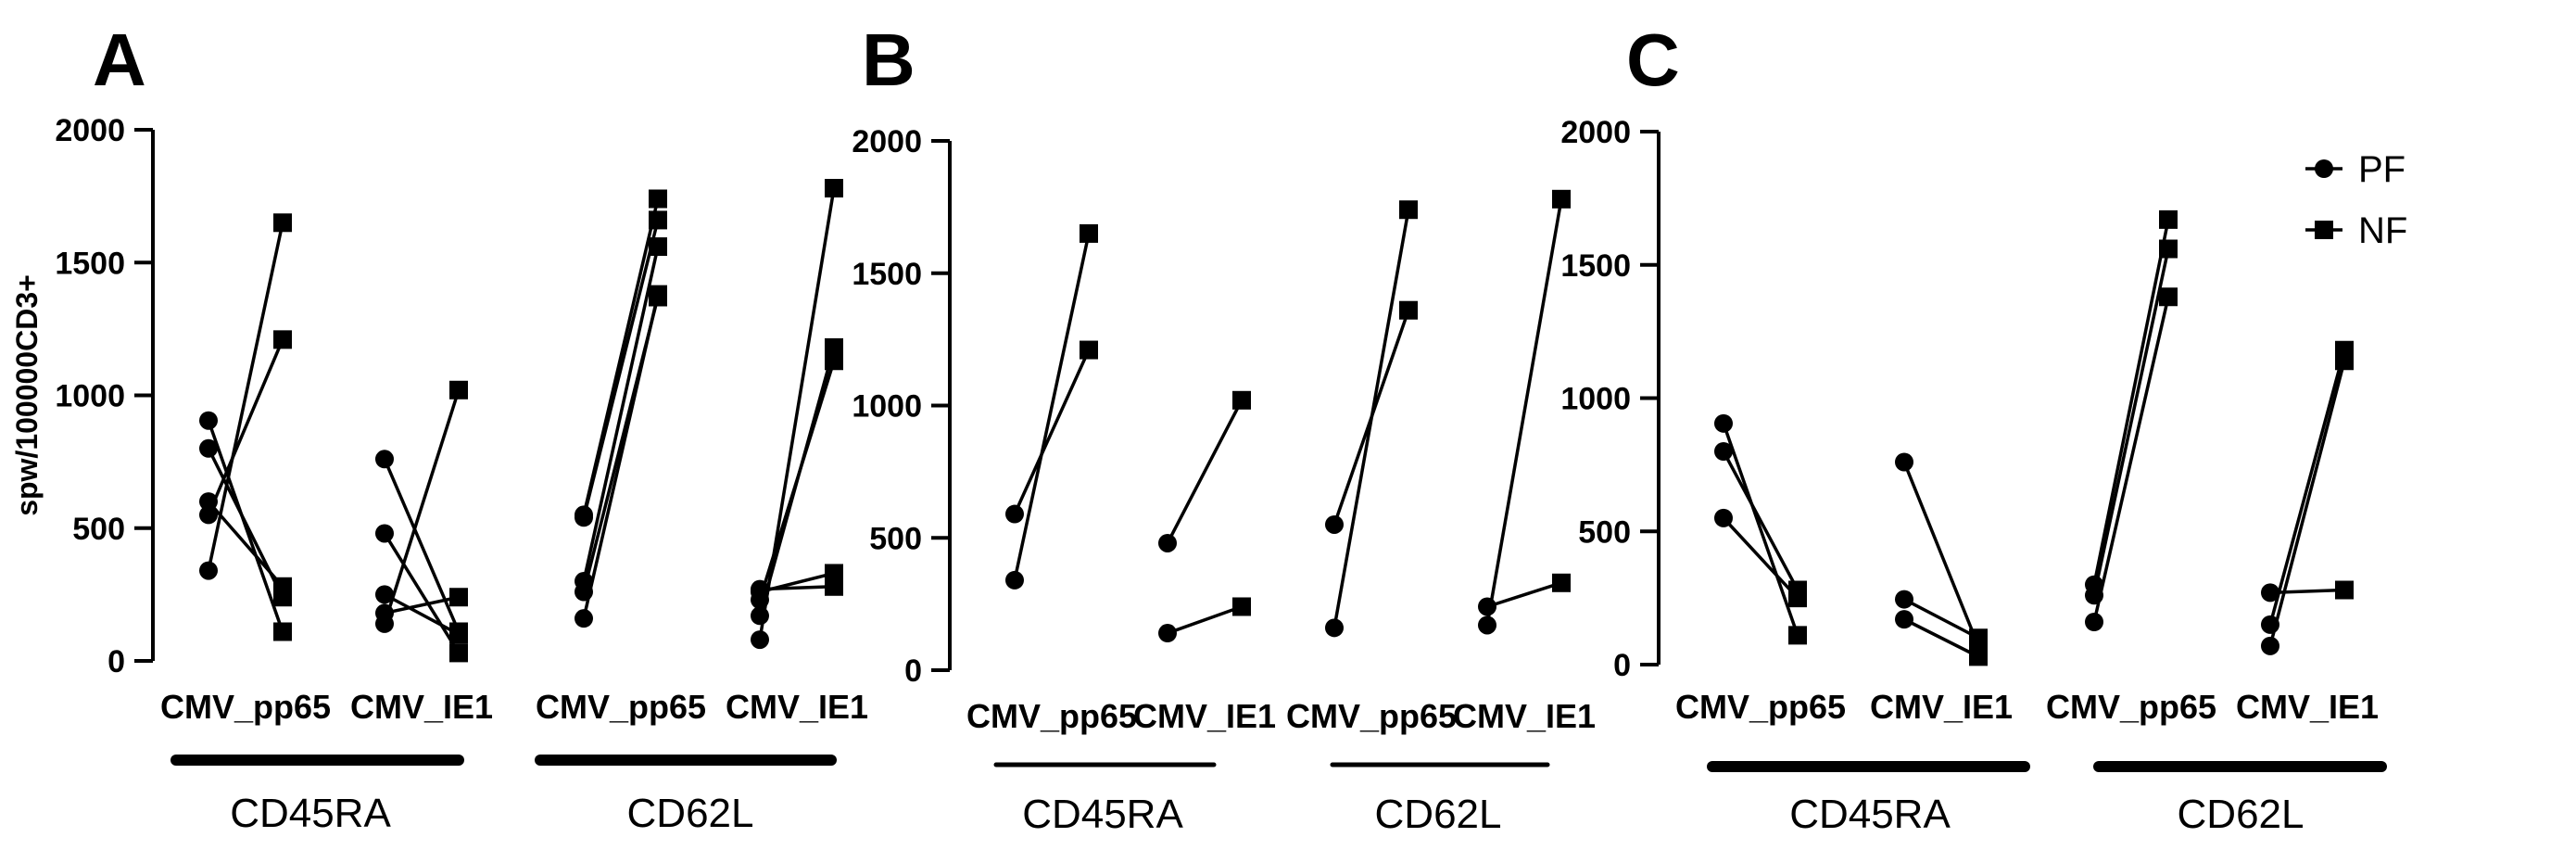 The width and height of the screenshot is (2576, 850). Describe the element at coordinates (120, 60) in the screenshot. I see `panel-letter: A` at that location.